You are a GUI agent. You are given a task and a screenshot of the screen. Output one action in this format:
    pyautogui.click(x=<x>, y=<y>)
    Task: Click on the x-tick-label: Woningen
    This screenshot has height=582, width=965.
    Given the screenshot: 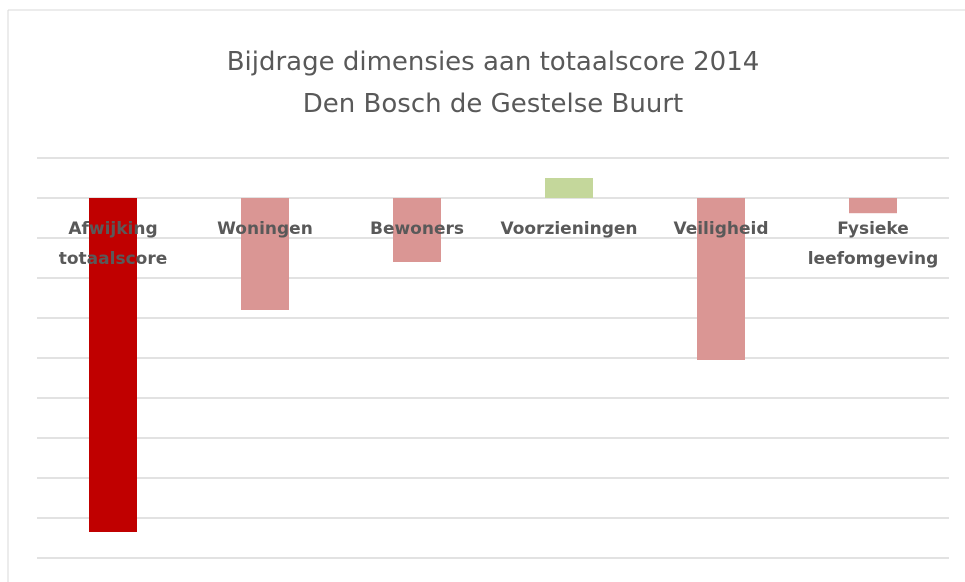 What is the action you would take?
    pyautogui.click(x=265, y=229)
    